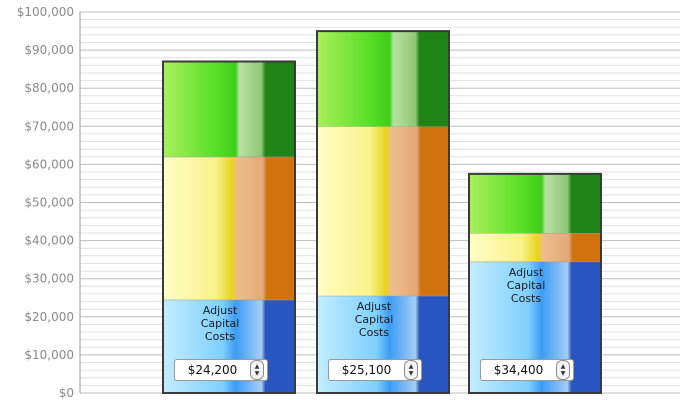 The height and width of the screenshot is (400, 680). I want to click on y-tick-label: $100,000, so click(45, 12).